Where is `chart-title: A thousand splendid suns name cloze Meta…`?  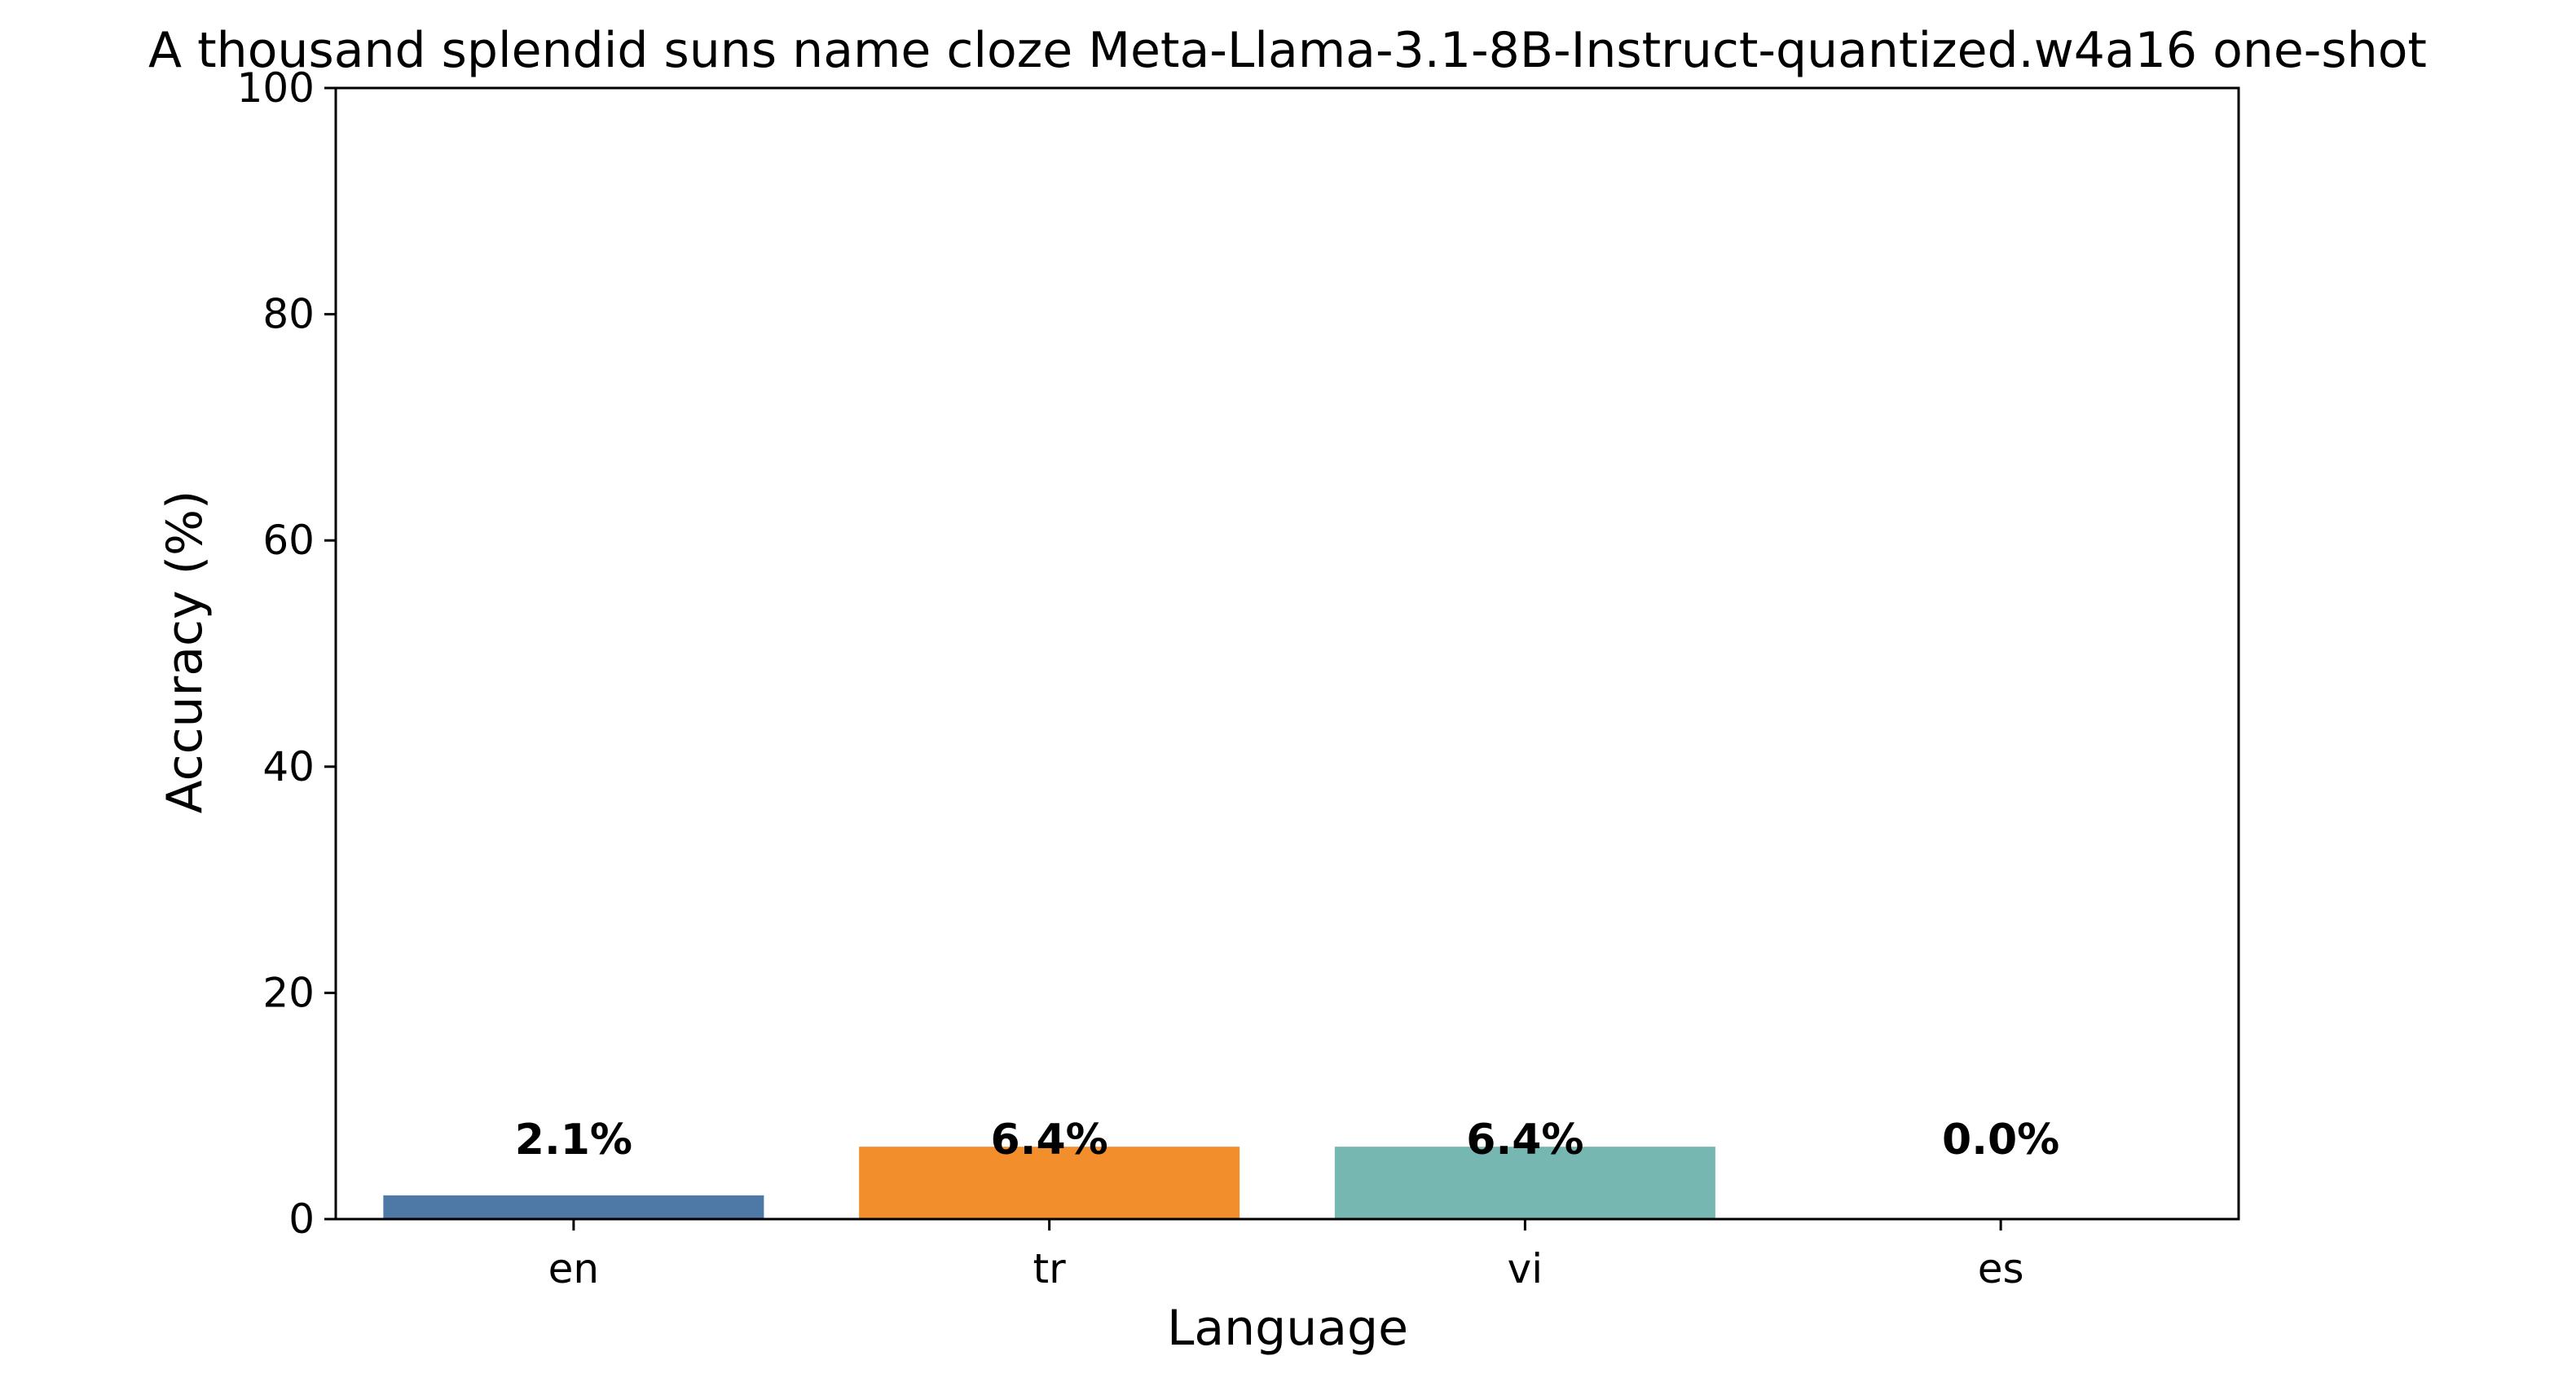 chart-title: A thousand splendid suns name cloze Meta… is located at coordinates (1287, 51).